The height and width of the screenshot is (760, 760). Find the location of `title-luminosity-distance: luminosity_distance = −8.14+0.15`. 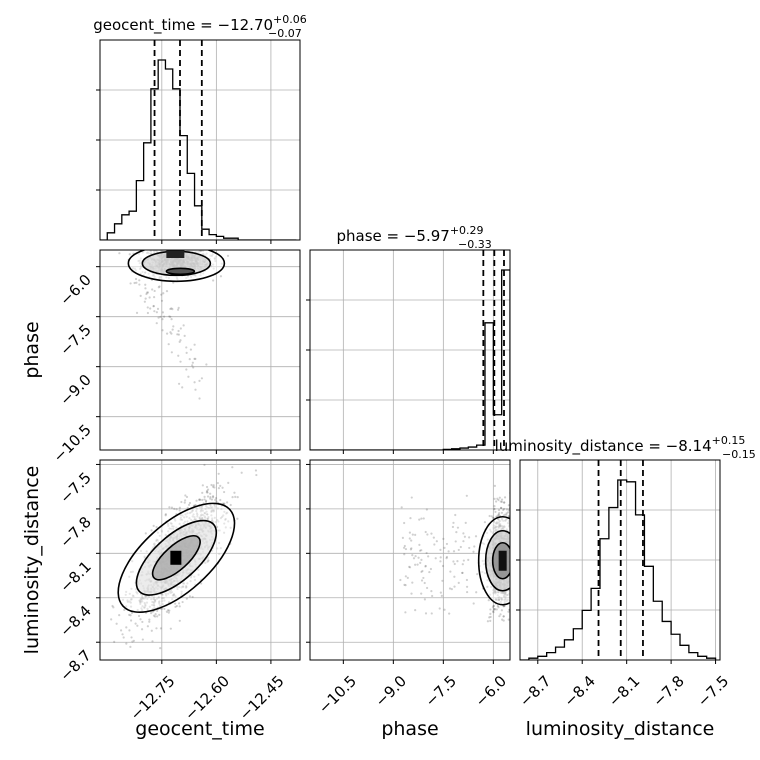

title-luminosity-distance: luminosity_distance = −8.14+0.15 is located at coordinates (620, 445).